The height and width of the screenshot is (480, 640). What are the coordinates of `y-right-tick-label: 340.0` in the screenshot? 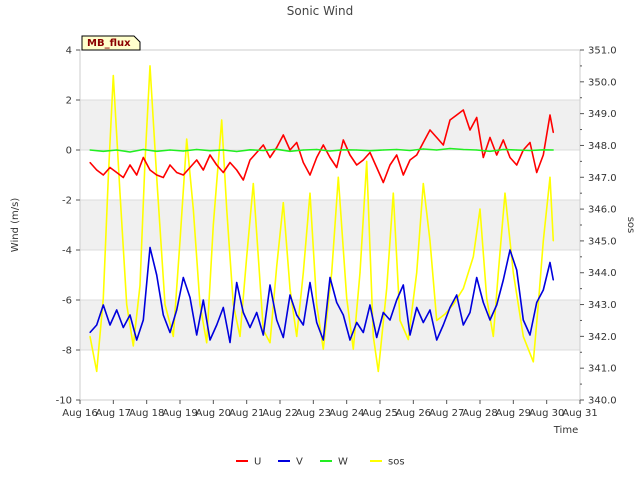 It's located at (602, 401).